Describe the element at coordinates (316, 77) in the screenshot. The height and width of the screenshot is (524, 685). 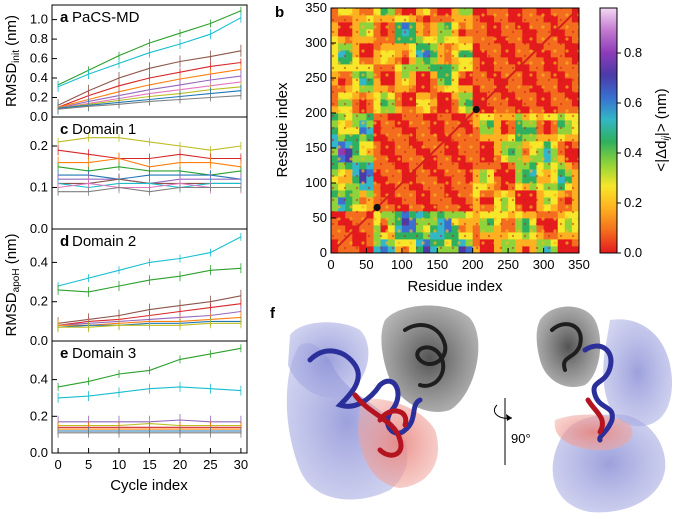
I see `heatmap-ytick-label: 250` at that location.